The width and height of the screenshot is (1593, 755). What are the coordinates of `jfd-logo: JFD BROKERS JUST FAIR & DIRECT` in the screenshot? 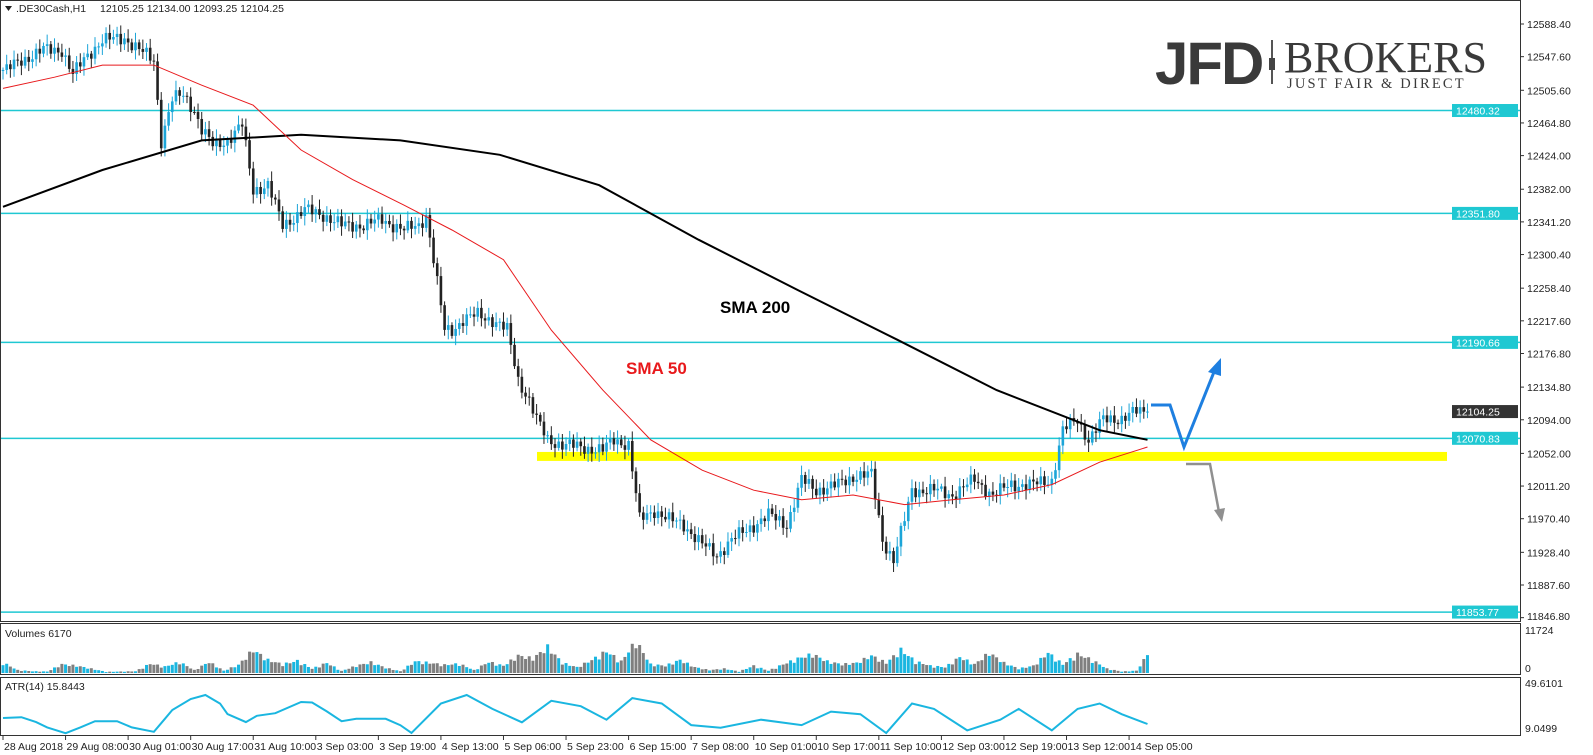 It's located at (1321, 63).